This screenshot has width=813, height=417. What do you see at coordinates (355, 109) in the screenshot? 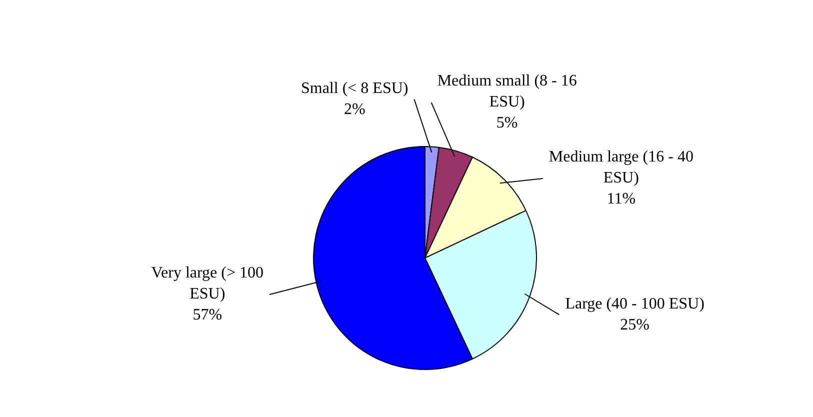
I see `data-label: 2%` at bounding box center [355, 109].